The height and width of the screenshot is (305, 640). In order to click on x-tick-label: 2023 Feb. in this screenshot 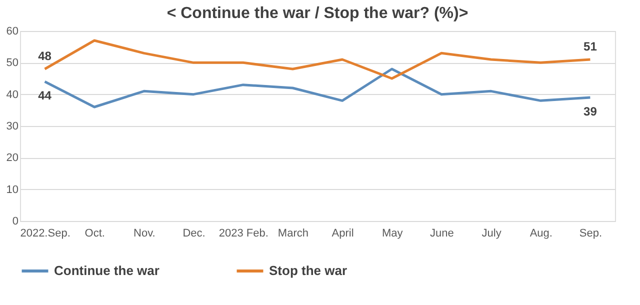, I will do `click(243, 234)`.